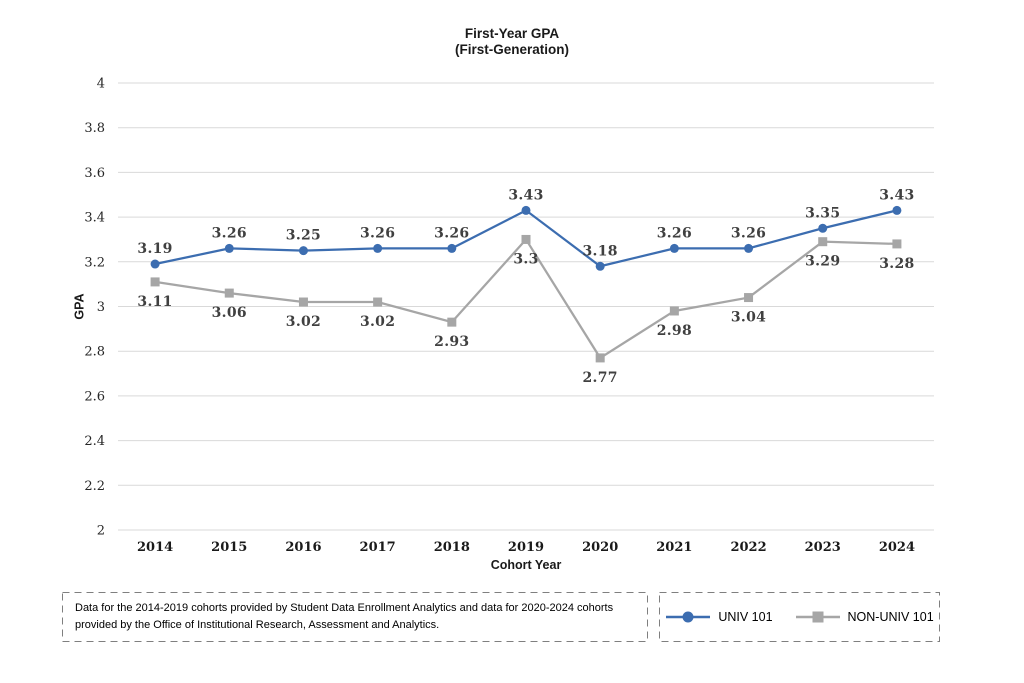 This screenshot has height=683, width=1024. What do you see at coordinates (600, 547) in the screenshot?
I see `x-axis-tick-label: 2020` at bounding box center [600, 547].